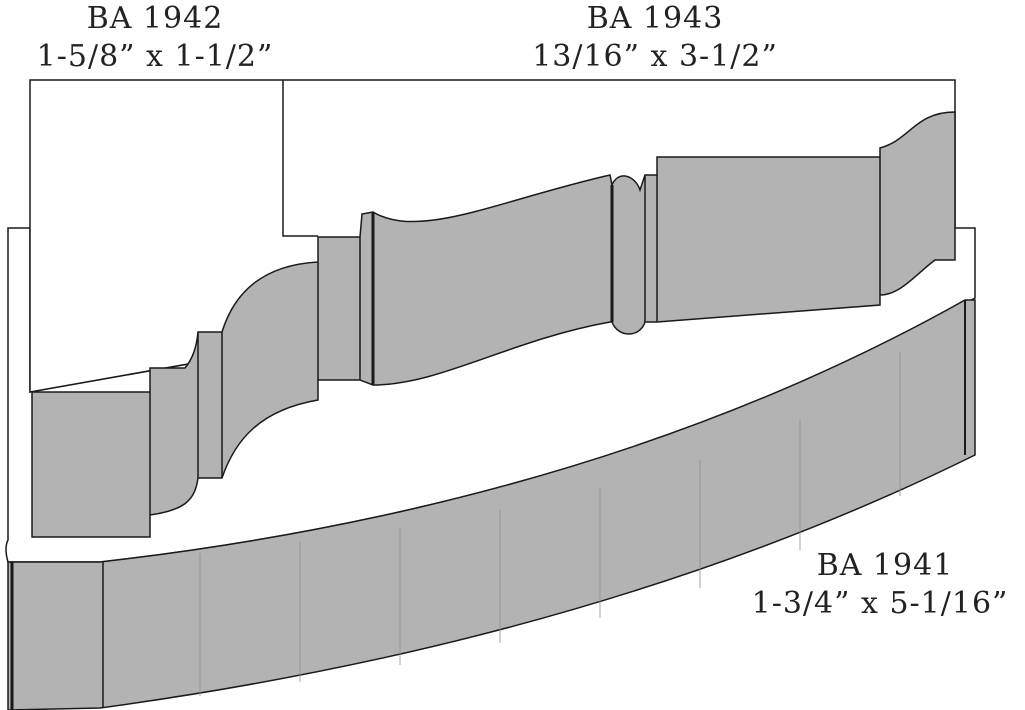  I want to click on profile-name: BA 1943, so click(655, 18).